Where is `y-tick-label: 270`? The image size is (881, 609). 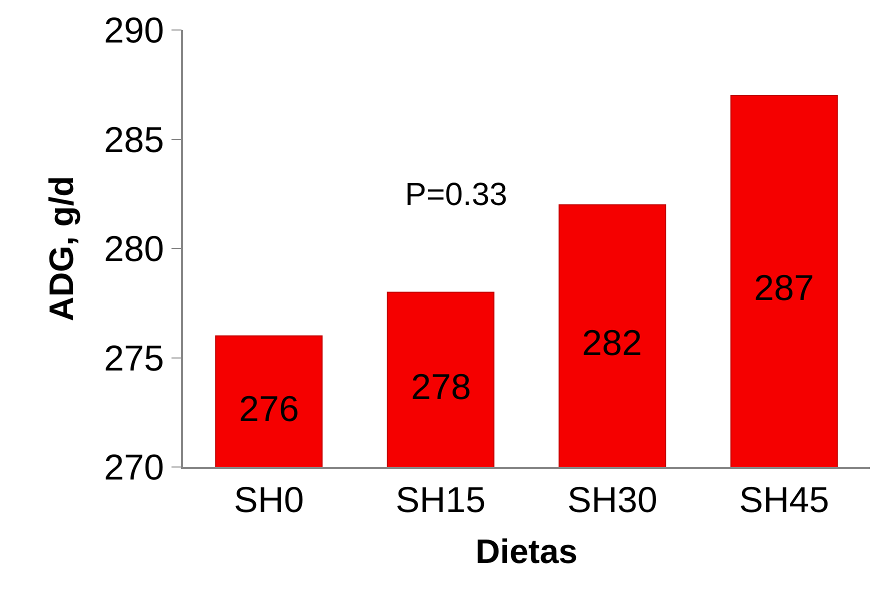
y-tick-label: 270 is located at coordinates (134, 467).